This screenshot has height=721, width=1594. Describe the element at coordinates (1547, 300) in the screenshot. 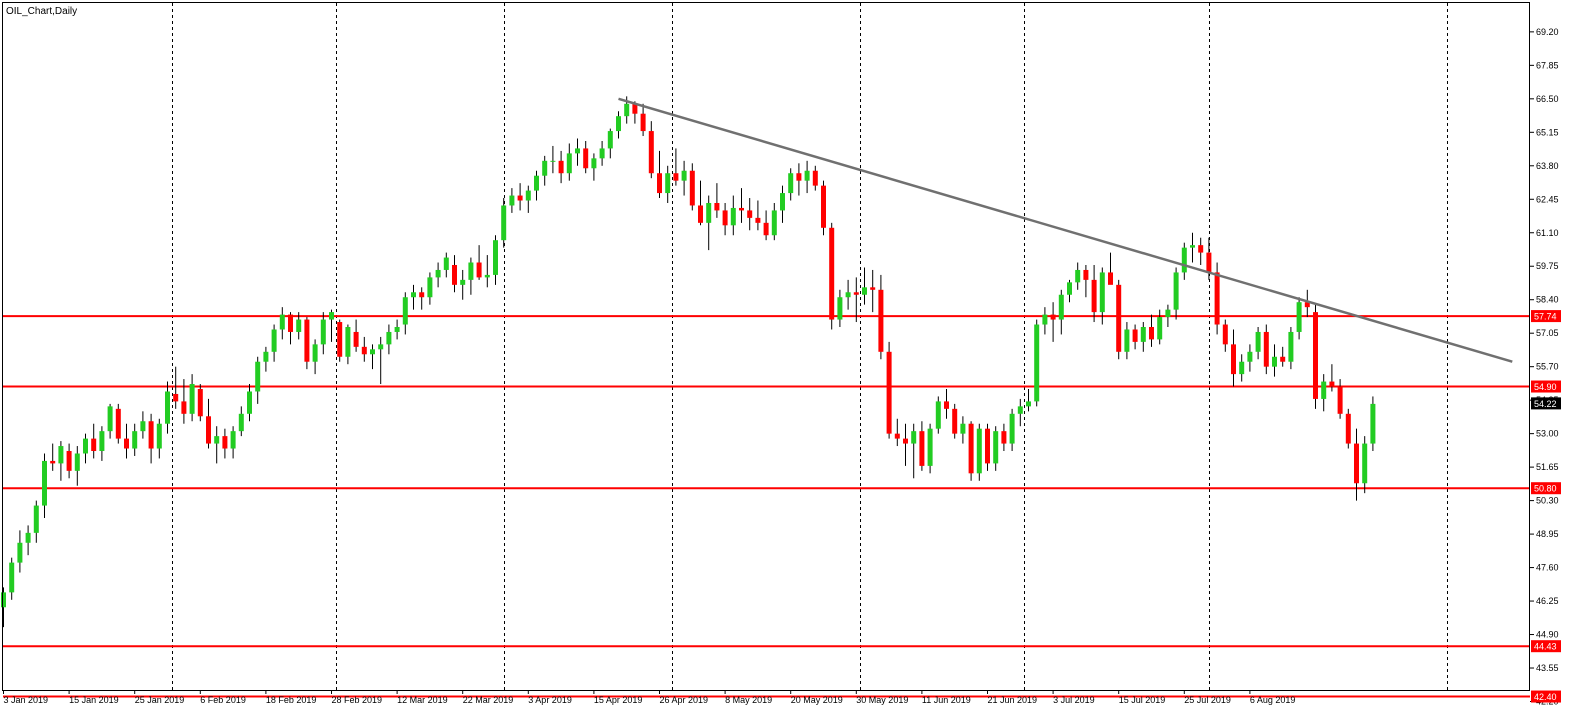

I see `price-tick-label: 58.40` at that location.